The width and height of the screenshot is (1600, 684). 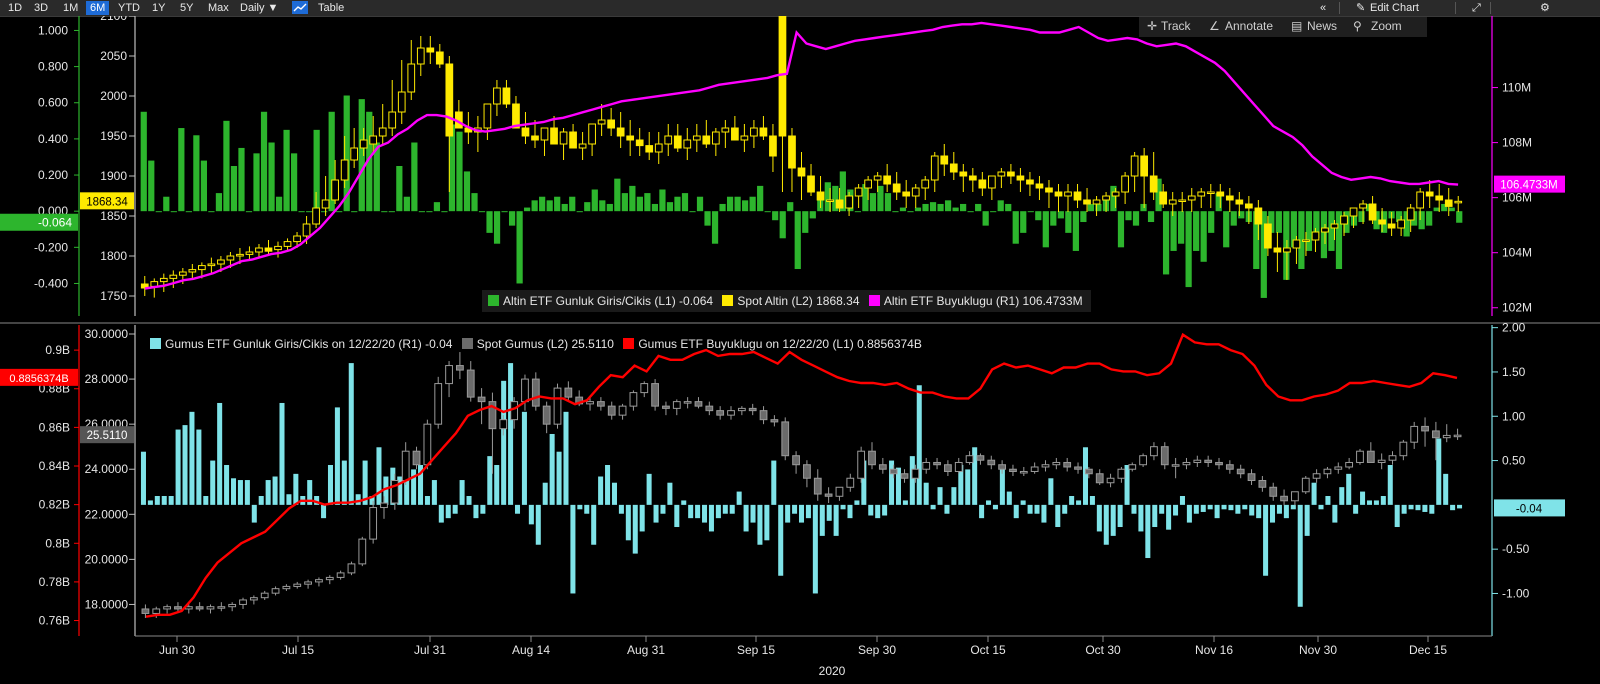 I want to click on x-tick-label: Jun 30, so click(x=177, y=650).